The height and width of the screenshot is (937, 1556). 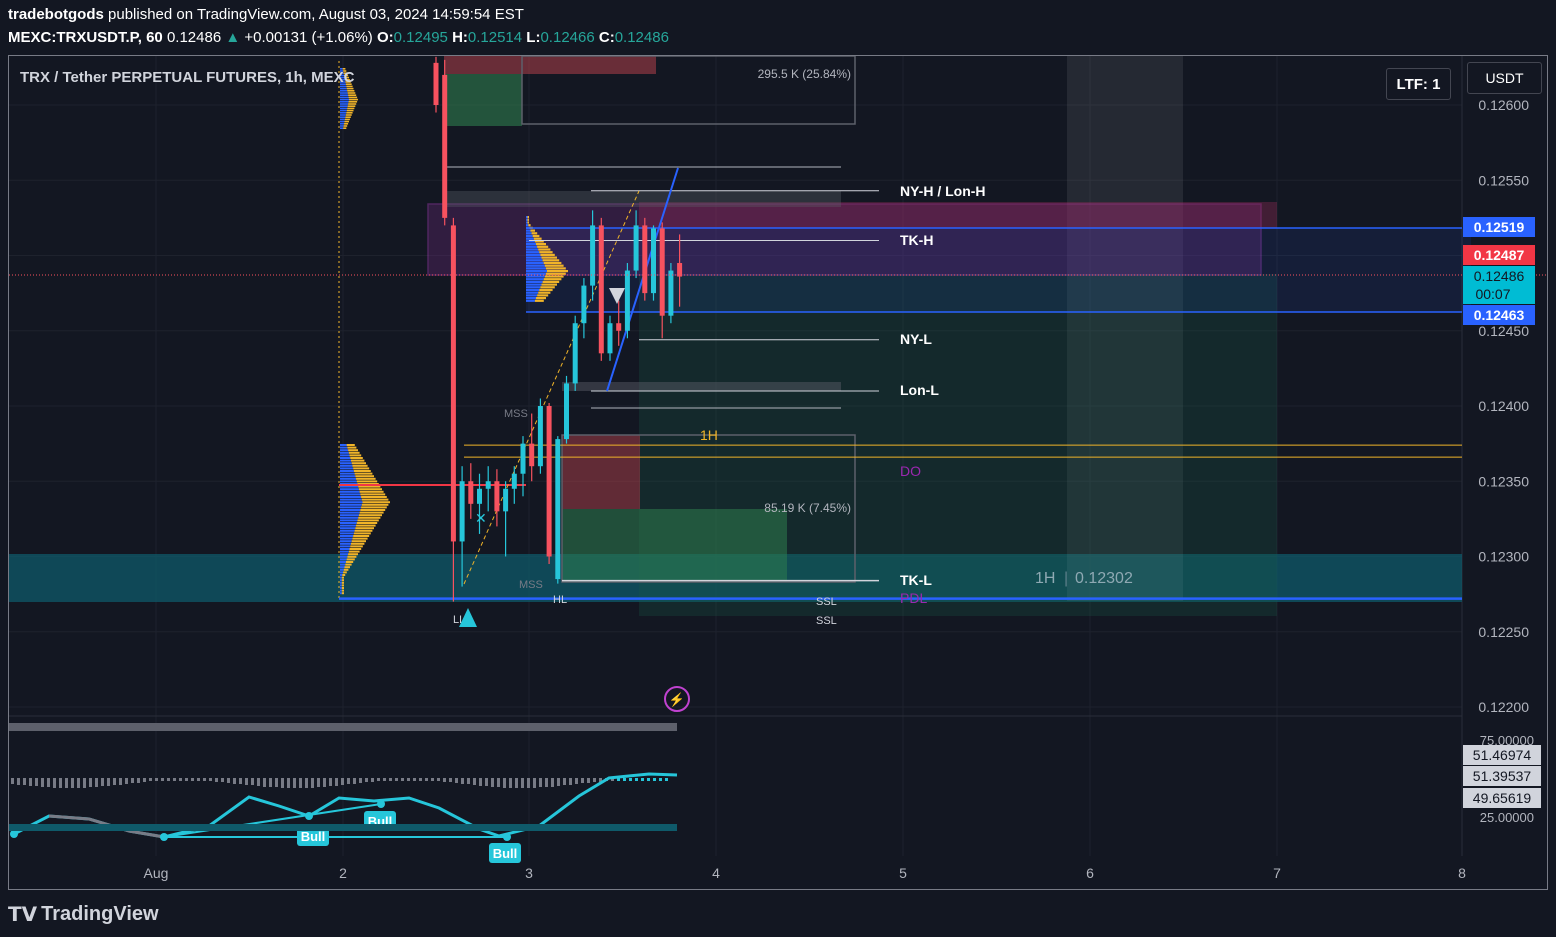 What do you see at coordinates (1090, 873) in the screenshot?
I see `time-tick-label: 6` at bounding box center [1090, 873].